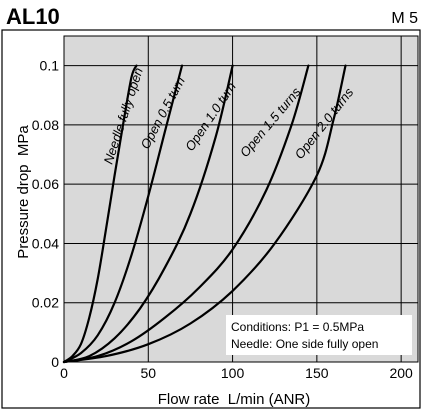 This screenshot has height=412, width=422. I want to click on x-tick-label: 100, so click(233, 373).